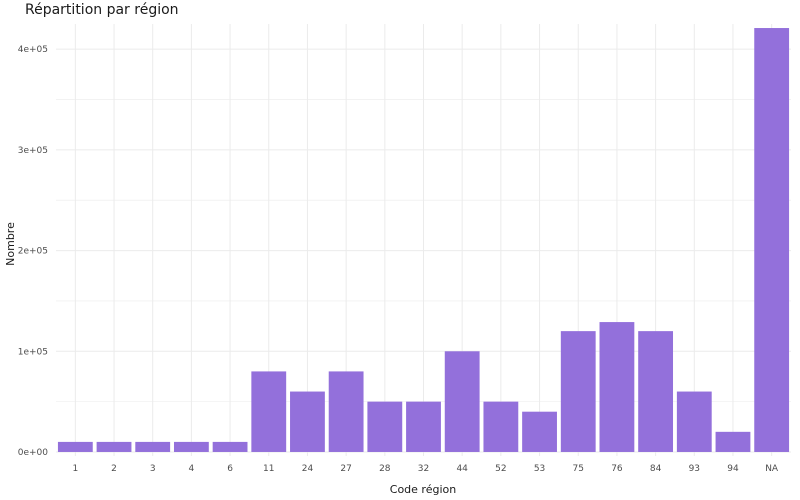 Image resolution: width=800 pixels, height=500 pixels. I want to click on y-tick-labels: 0e+00 1e+05 2e+05 3e+05 4e+05, so click(33, 251).